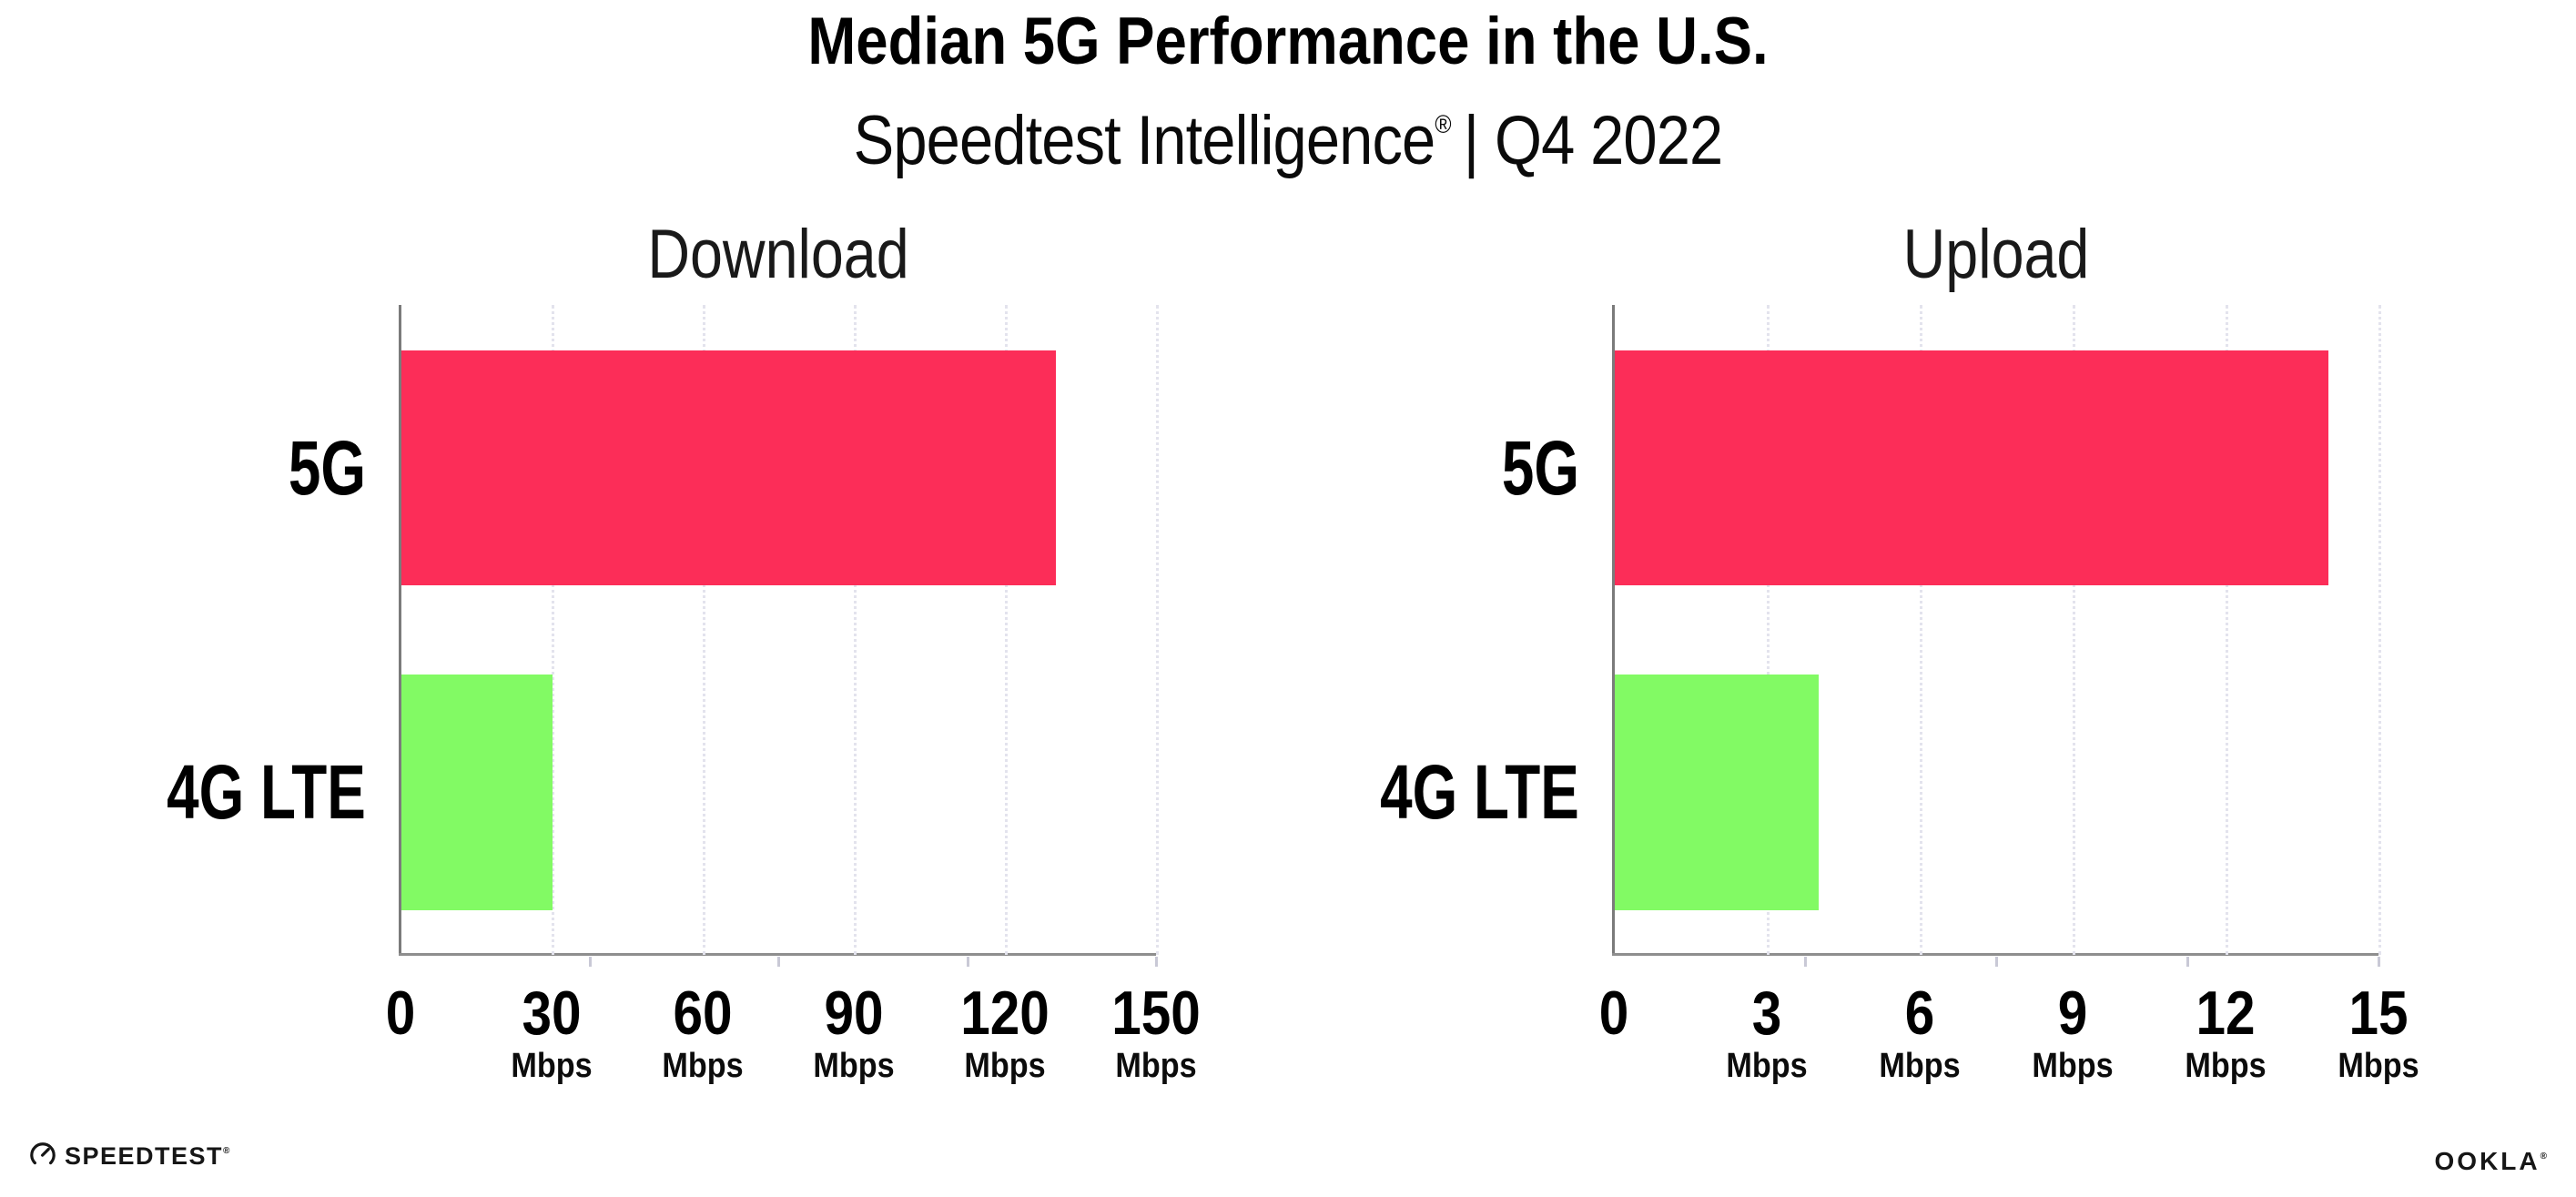 The width and height of the screenshot is (2576, 1197). I want to click on ookla-wordmark: OOKLA, so click(2487, 1161).